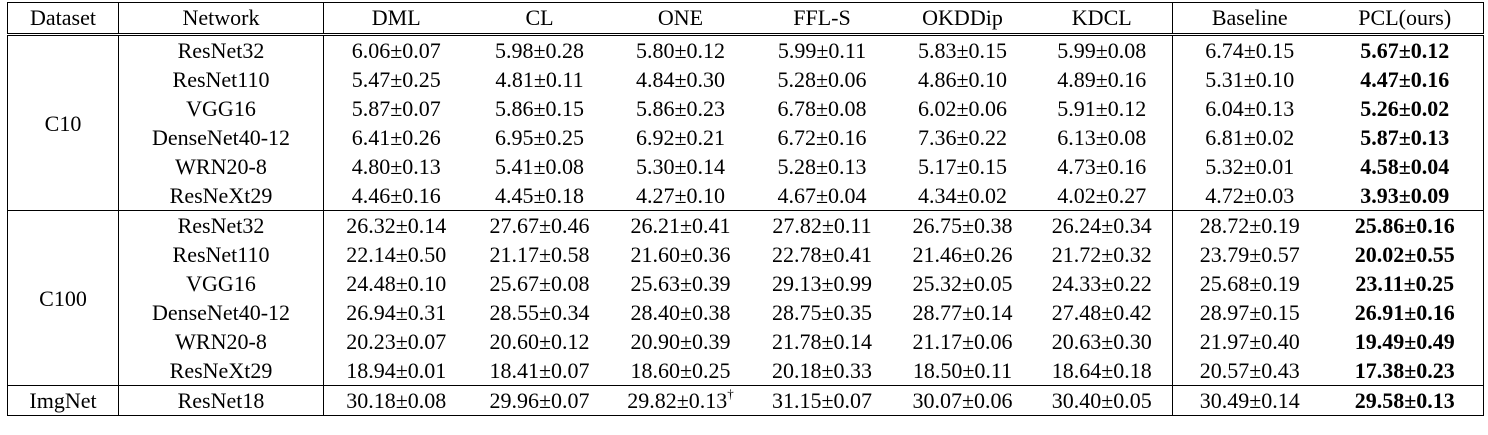 The height and width of the screenshot is (435, 1488). Describe the element at coordinates (1250, 108) in the screenshot. I see `baseline-cell: 6.04±0.13` at that location.